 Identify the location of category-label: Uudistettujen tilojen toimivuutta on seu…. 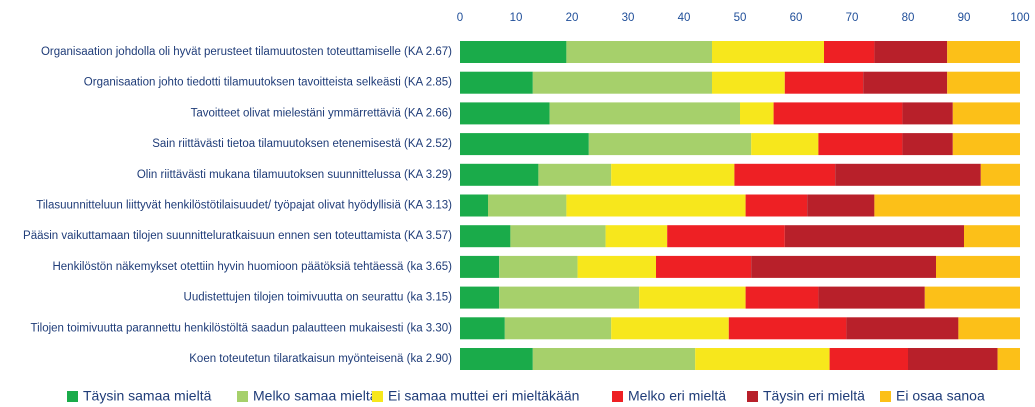
(318, 298).